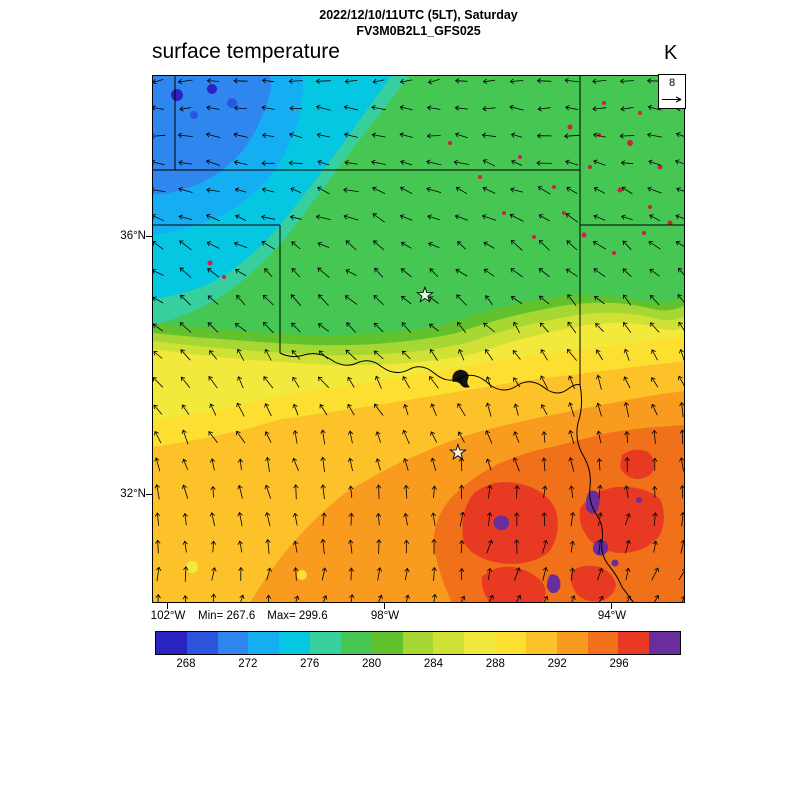  What do you see at coordinates (133, 494) in the screenshot?
I see `lat-label-32n: 32°N` at bounding box center [133, 494].